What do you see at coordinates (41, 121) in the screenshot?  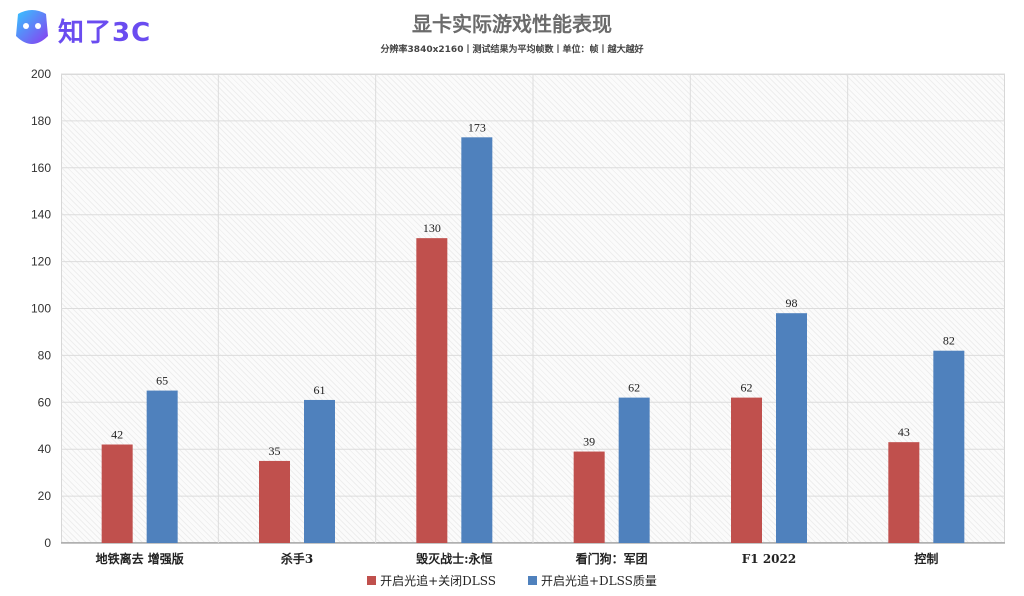 I see `y-tick-label: 180` at bounding box center [41, 121].